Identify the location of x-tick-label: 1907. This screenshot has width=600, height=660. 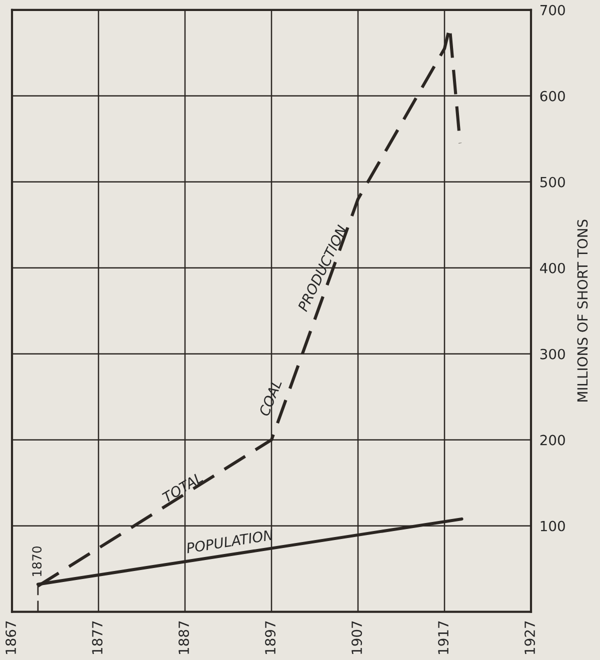
(357, 637).